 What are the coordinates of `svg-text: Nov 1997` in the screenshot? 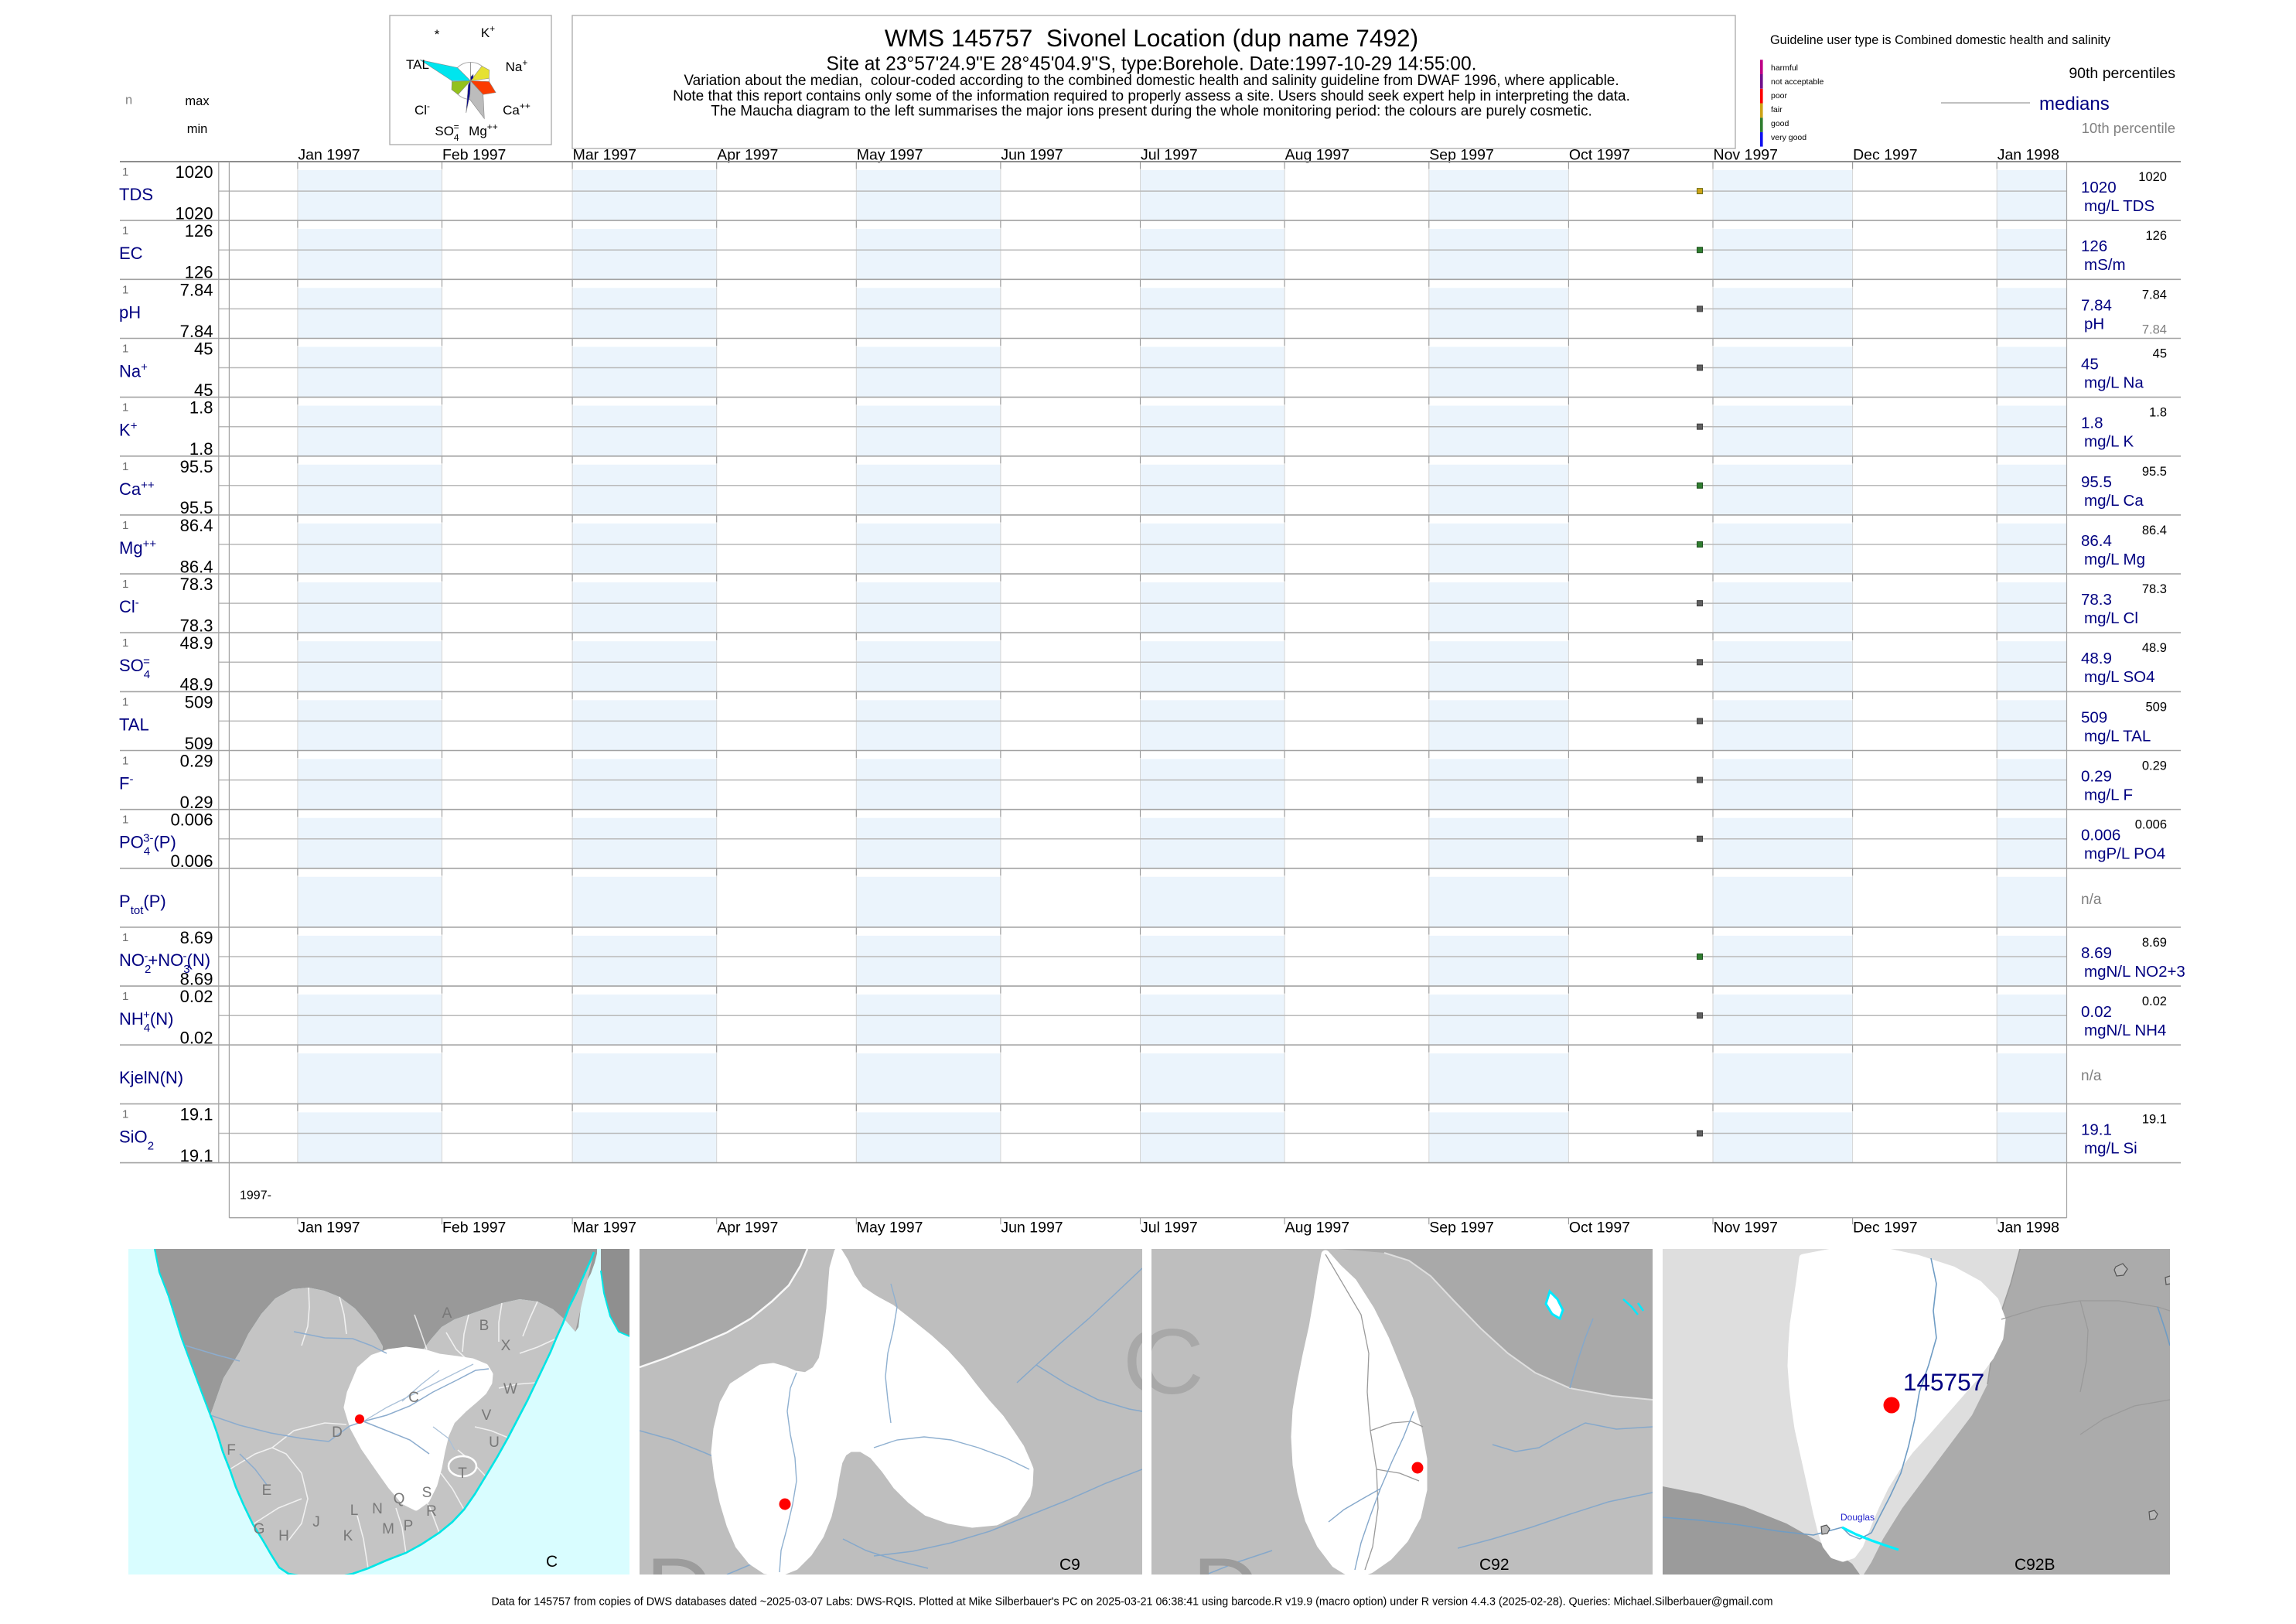 It's located at (1746, 1227).